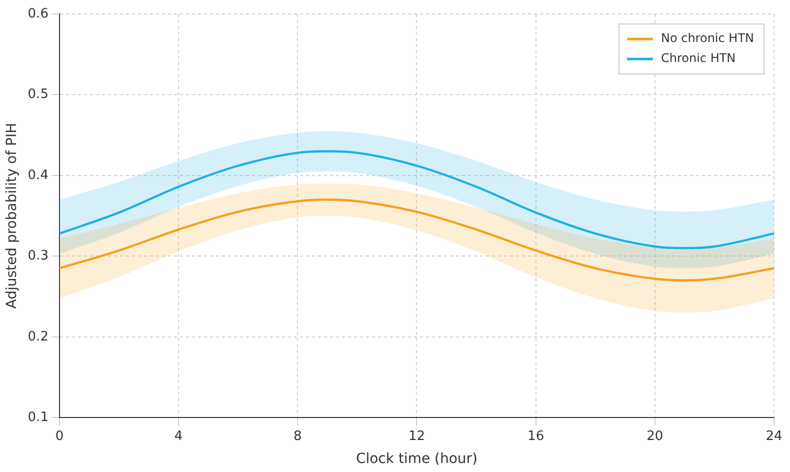  What do you see at coordinates (655, 436) in the screenshot?
I see `x-tick-label: 20` at bounding box center [655, 436].